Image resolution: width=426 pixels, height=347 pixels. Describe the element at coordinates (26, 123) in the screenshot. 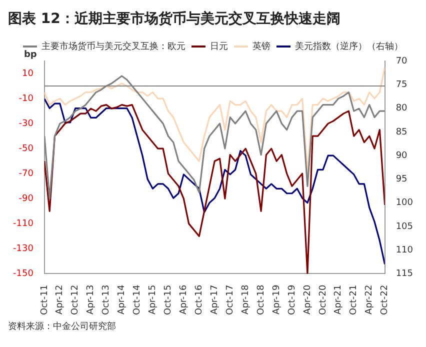

I see `y-tick-label: -30` at that location.